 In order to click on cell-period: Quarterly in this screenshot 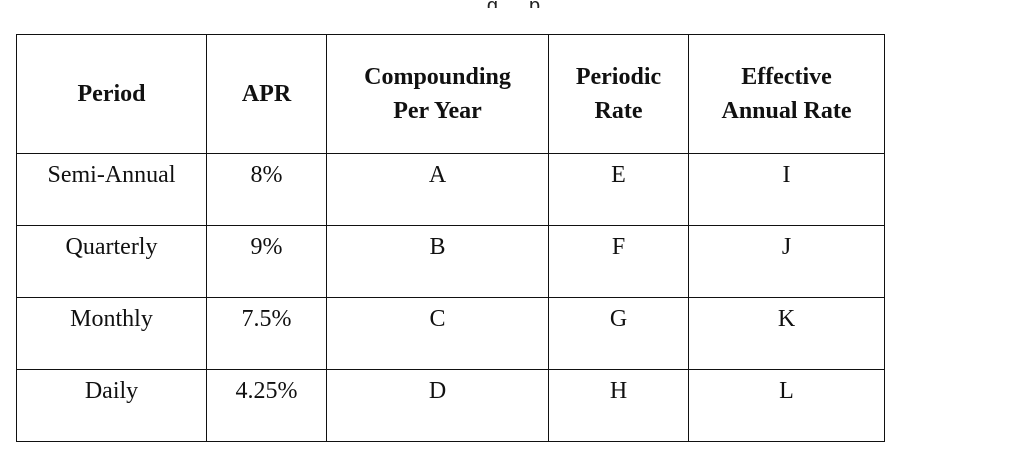, I will do `click(111, 261)`.